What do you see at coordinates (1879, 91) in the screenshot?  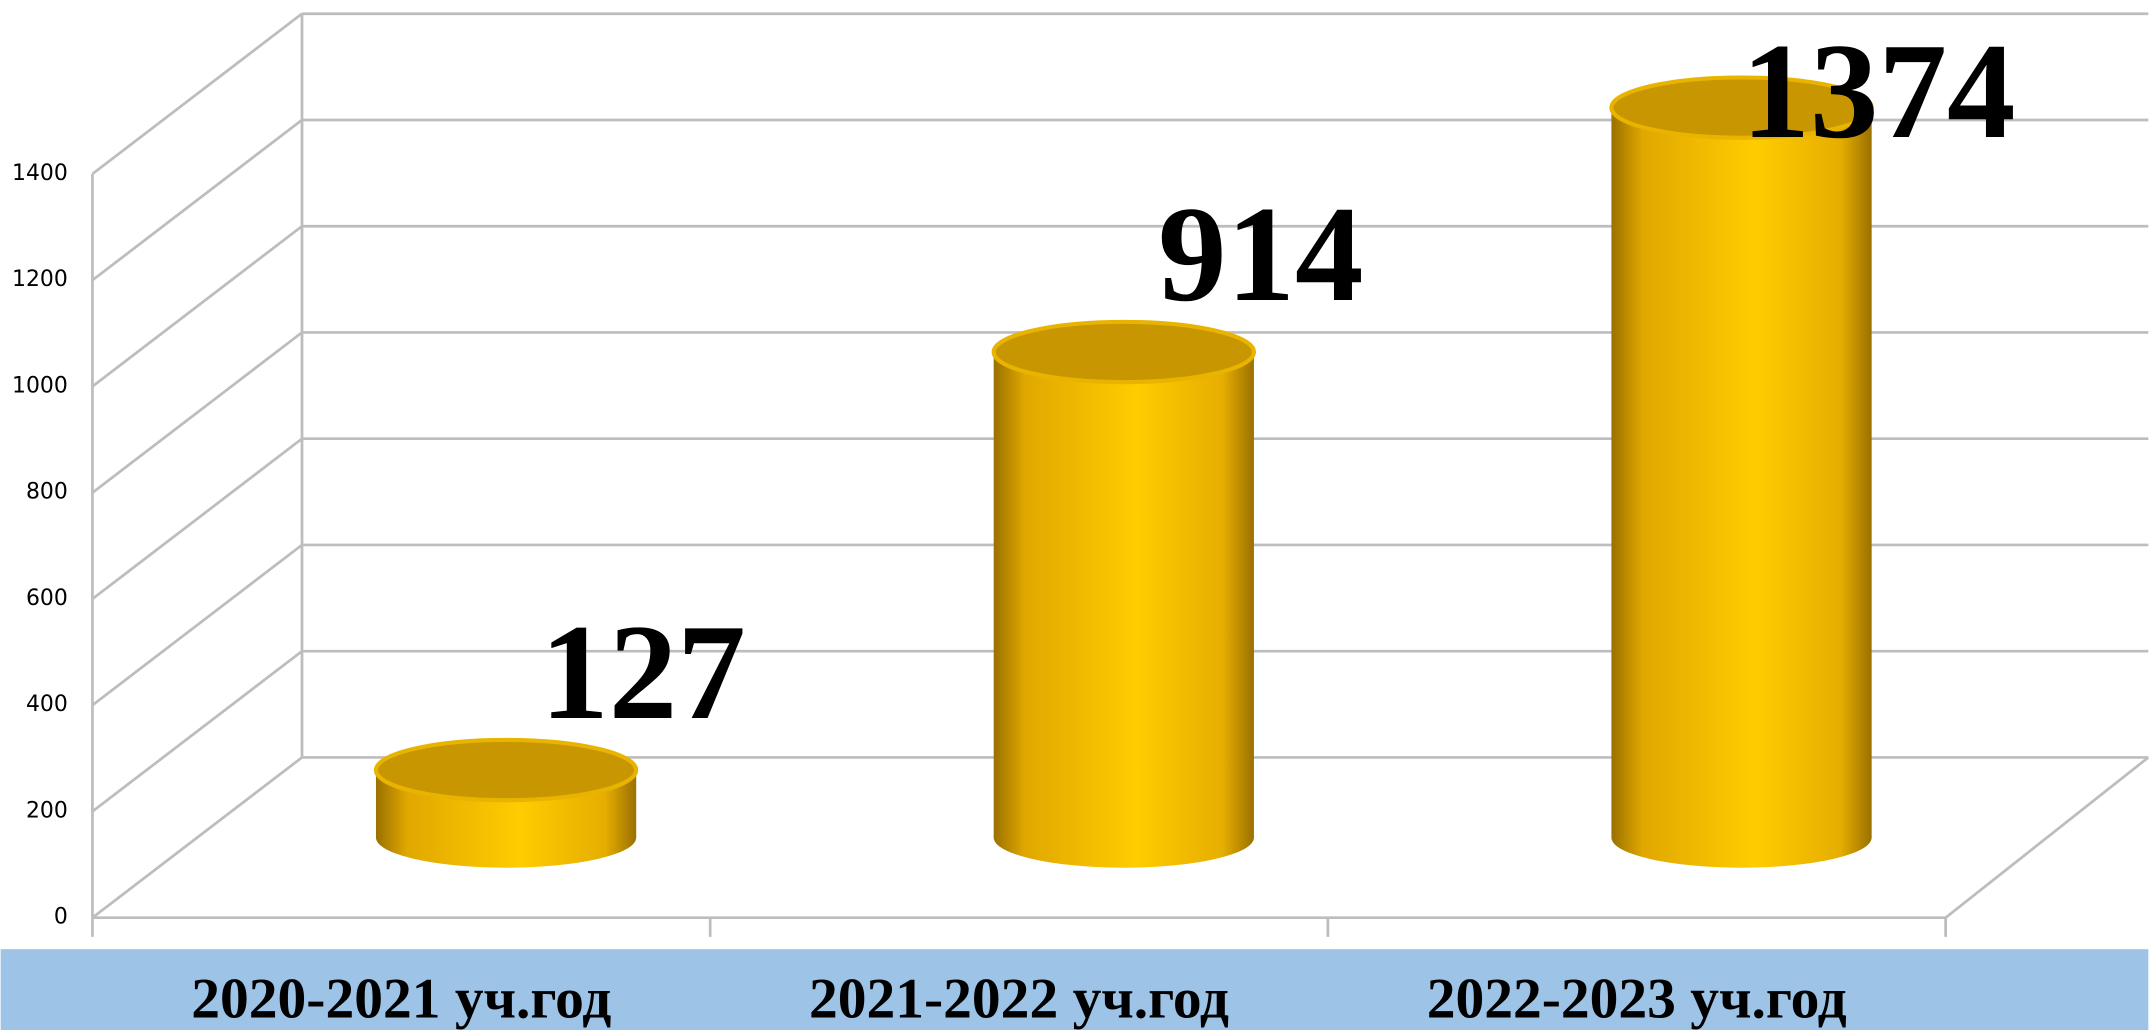 I see `data-label: 1374` at bounding box center [1879, 91].